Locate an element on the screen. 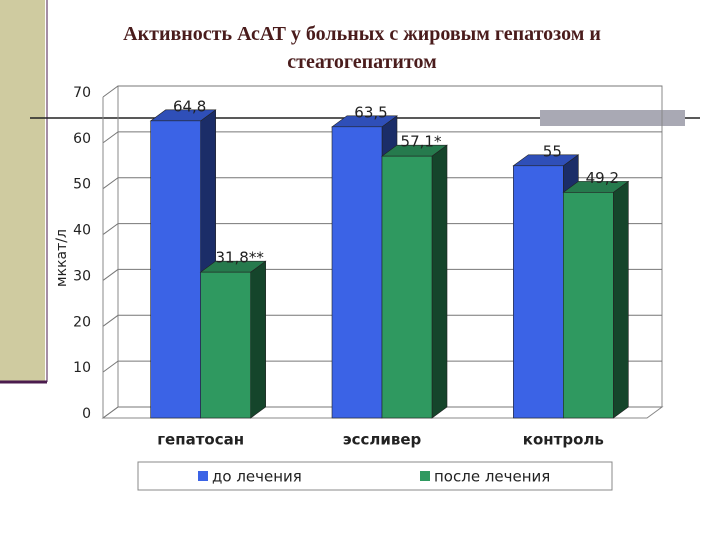 Image resolution: width=720 pixels, height=540 pixels. legend is located at coordinates (375, 476).